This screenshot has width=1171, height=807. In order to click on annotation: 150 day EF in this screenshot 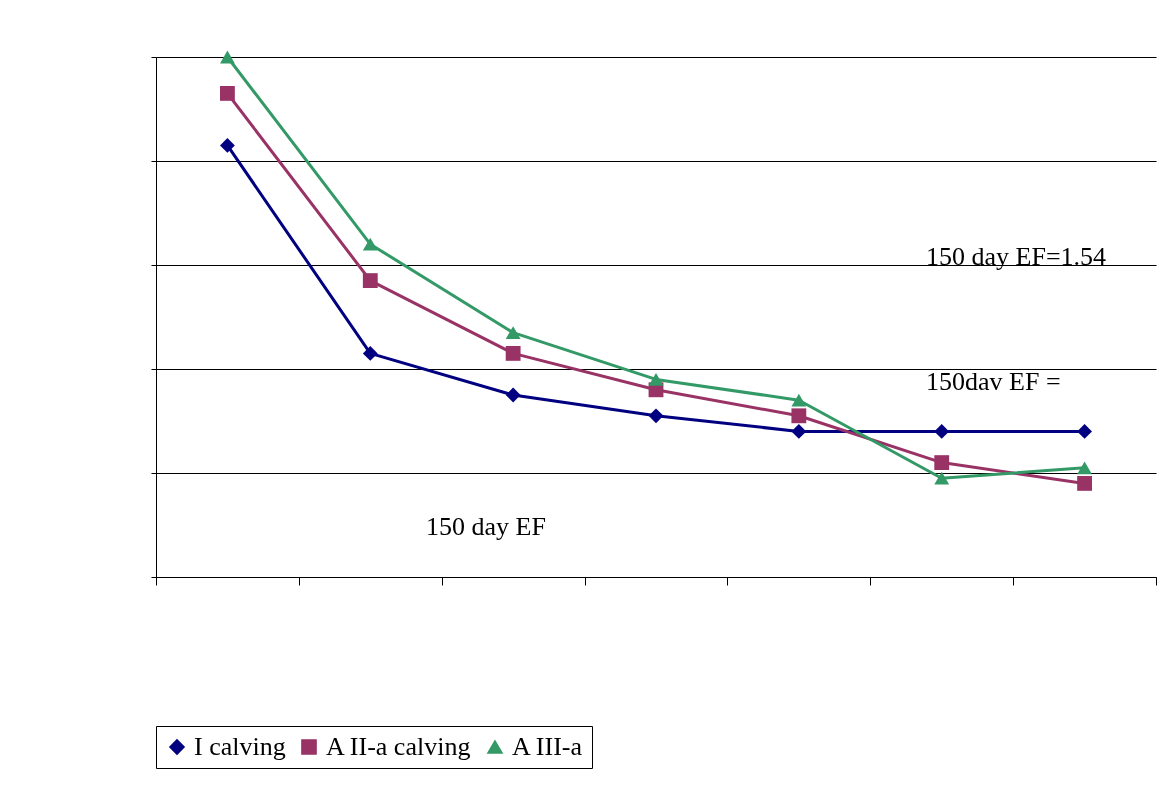, I will do `click(486, 526)`.